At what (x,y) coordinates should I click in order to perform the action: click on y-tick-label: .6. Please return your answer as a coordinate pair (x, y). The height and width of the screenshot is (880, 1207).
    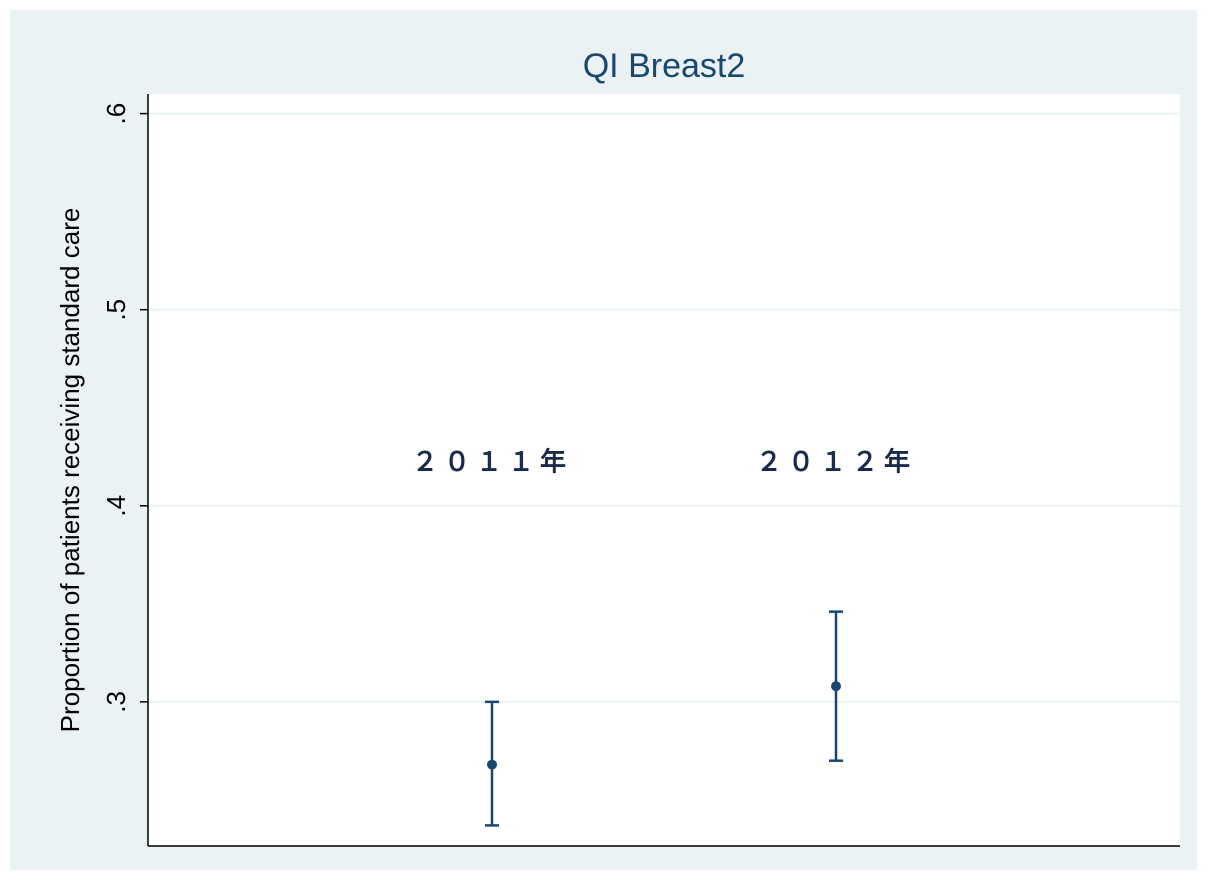
    Looking at the image, I should click on (116, 114).